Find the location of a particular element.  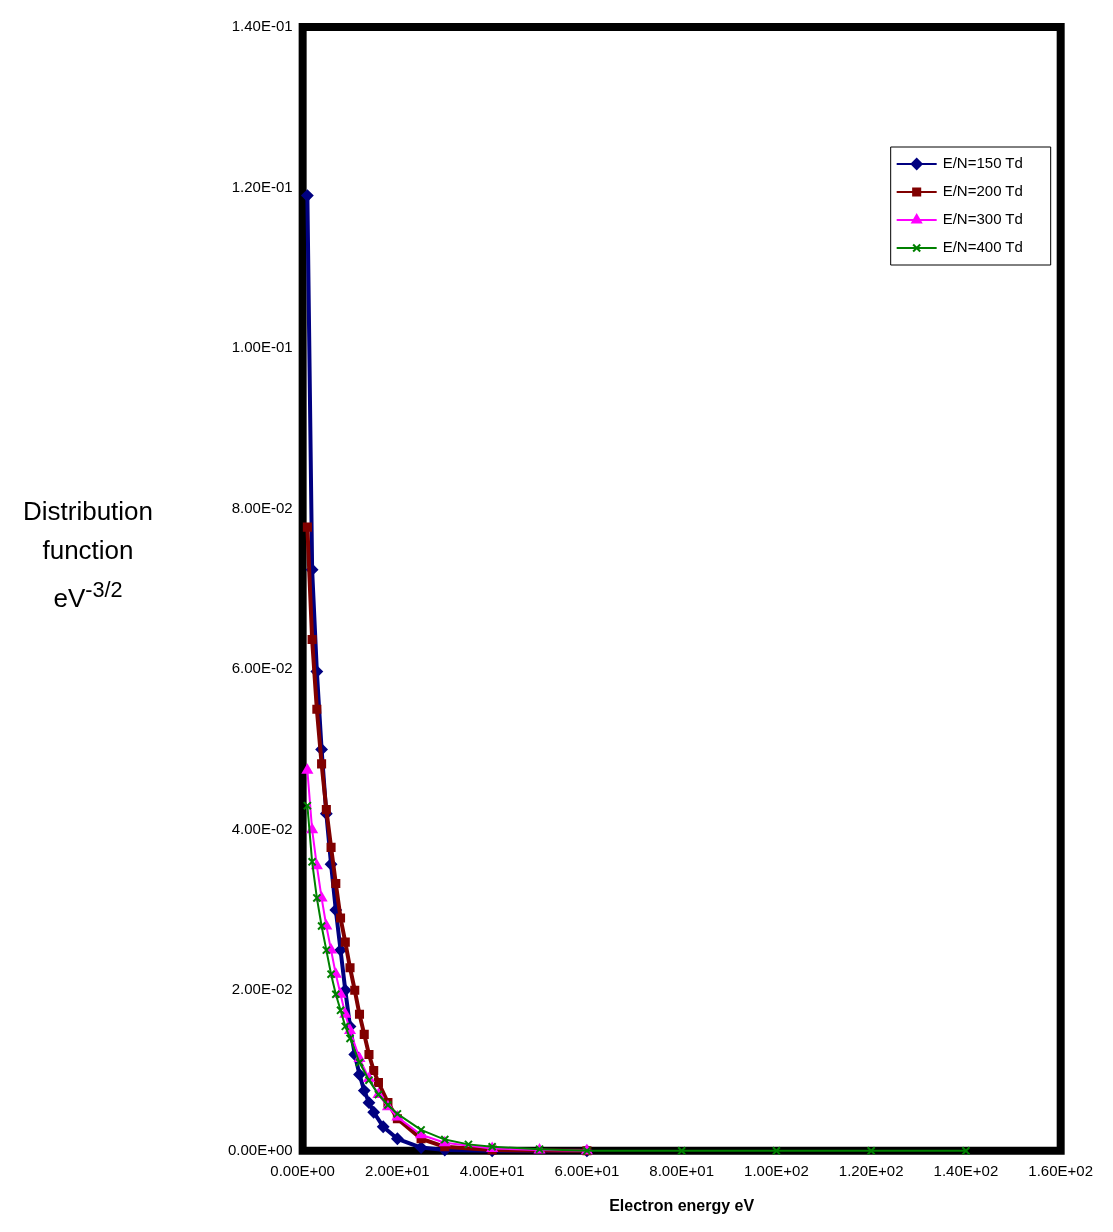

legend-label: E/N=400 Td is located at coordinates (982, 247).